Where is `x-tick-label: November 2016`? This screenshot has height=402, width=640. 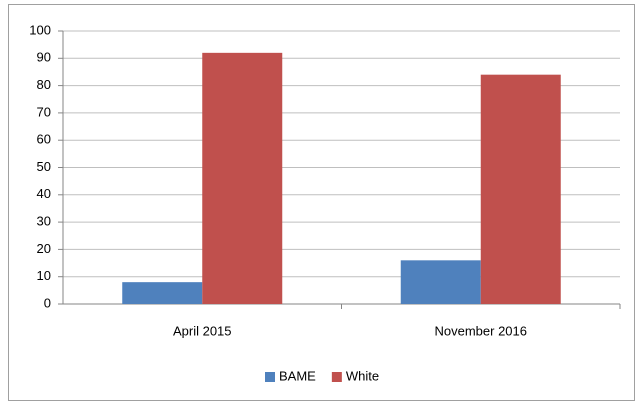
x-tick-label: November 2016 is located at coordinates (481, 330).